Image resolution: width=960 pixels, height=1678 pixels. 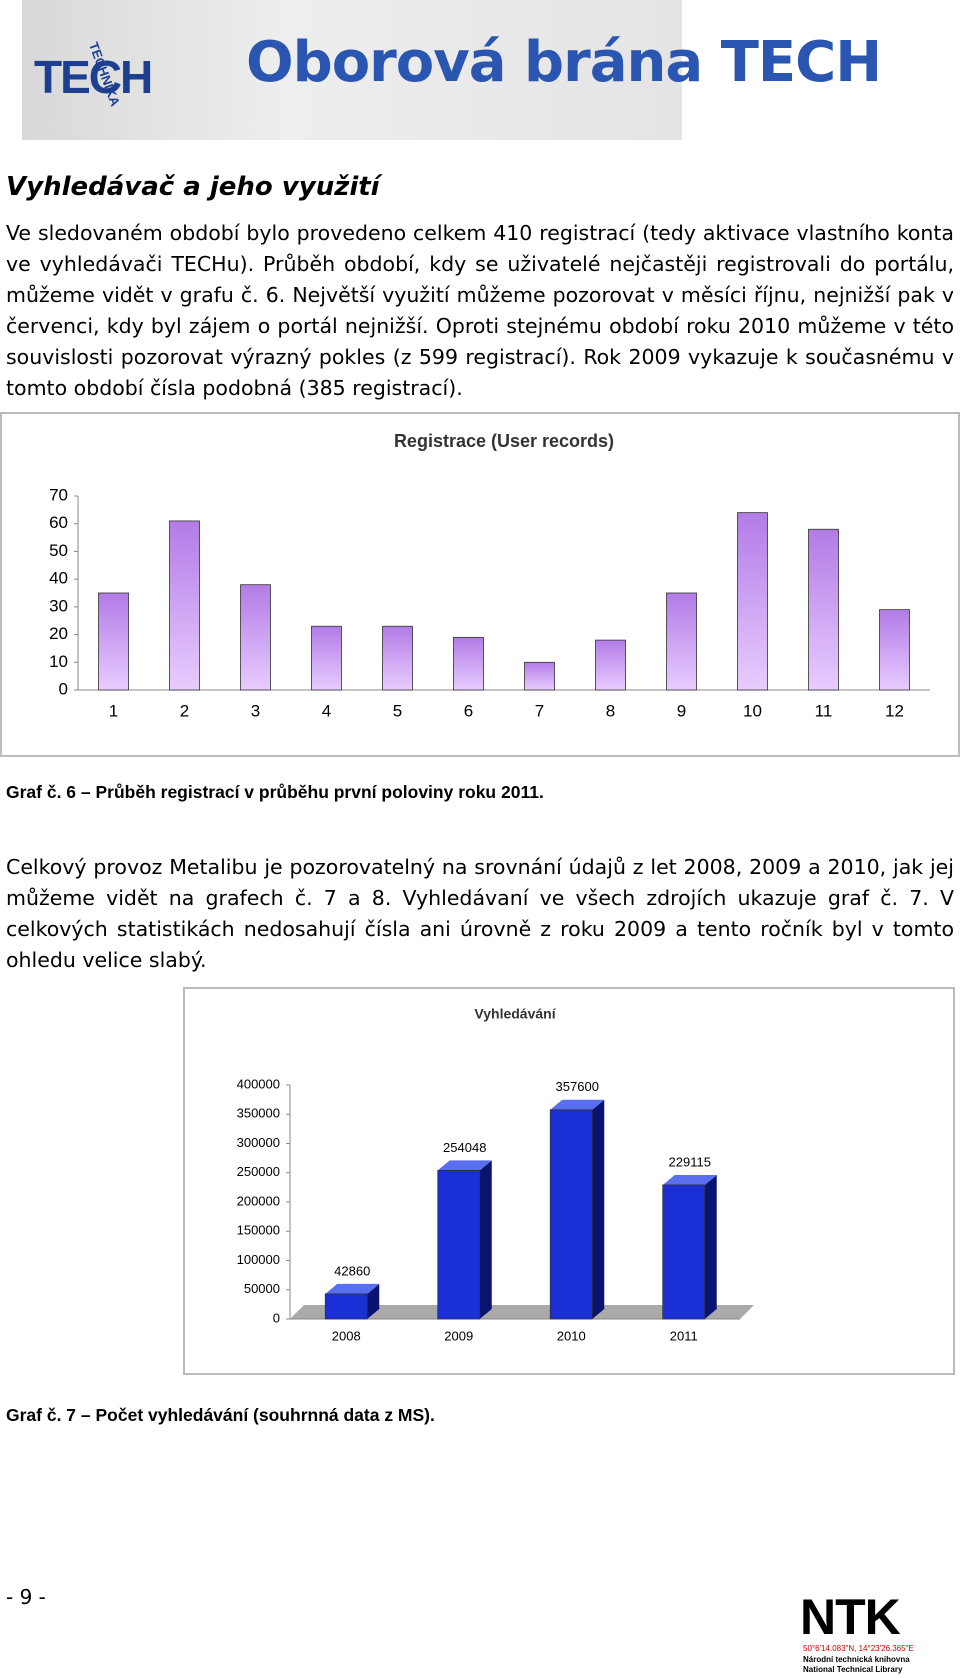 I want to click on page-number: - 9 -, so click(x=26, y=1597).